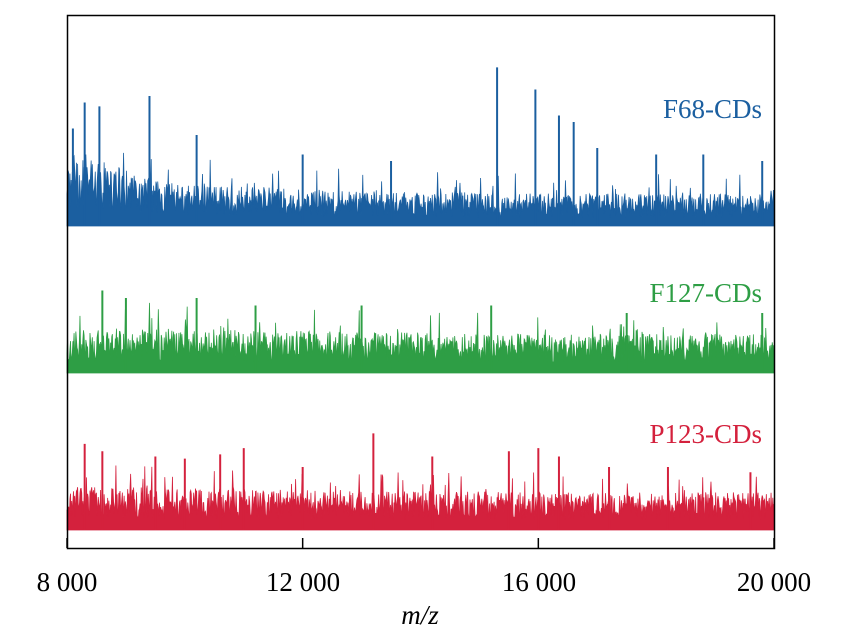  What do you see at coordinates (420, 189) in the screenshot?
I see `spectrum-f68-cds` at bounding box center [420, 189].